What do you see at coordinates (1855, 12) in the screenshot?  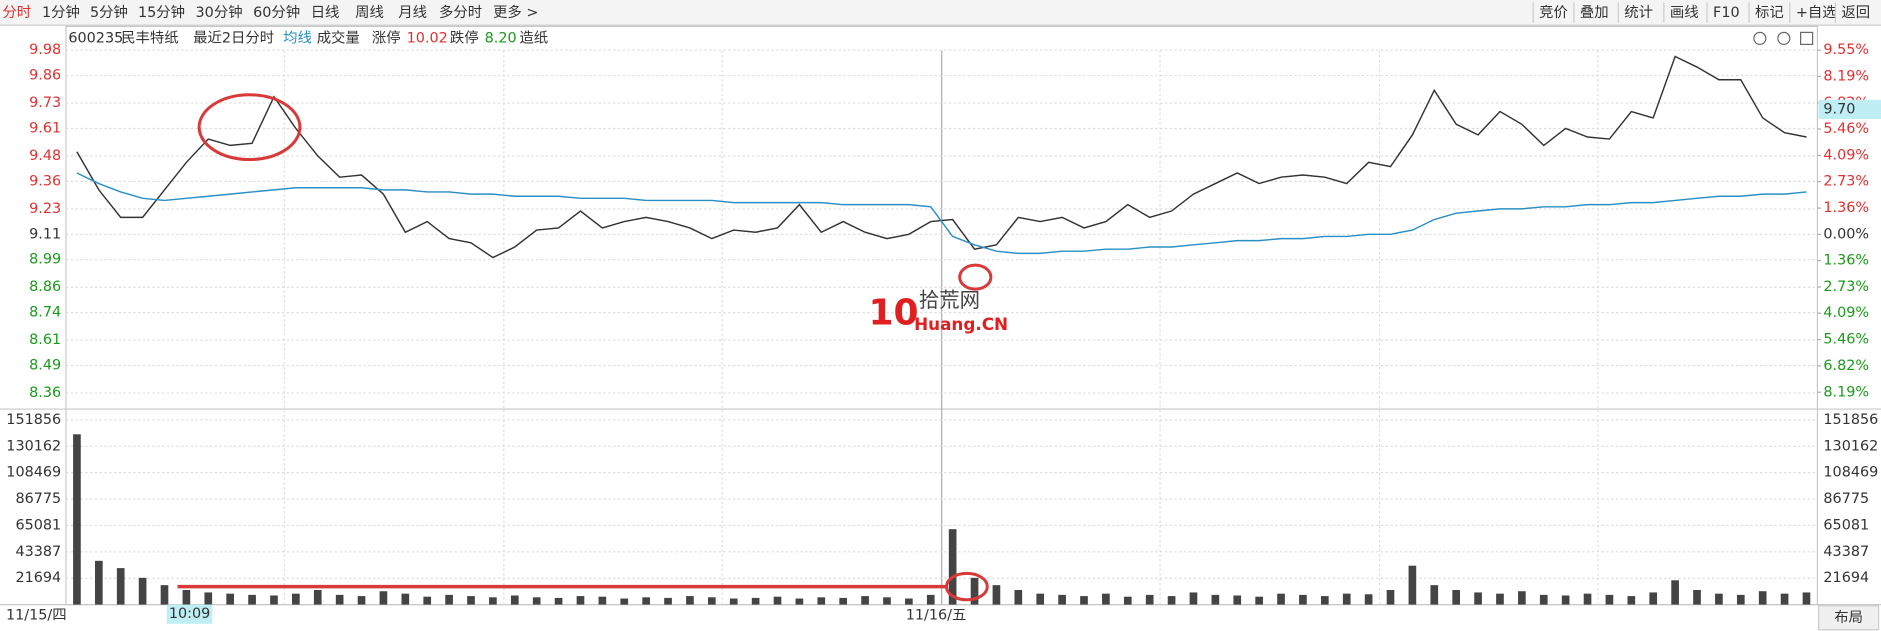 I see `toolbar-button: 返回` at bounding box center [1855, 12].